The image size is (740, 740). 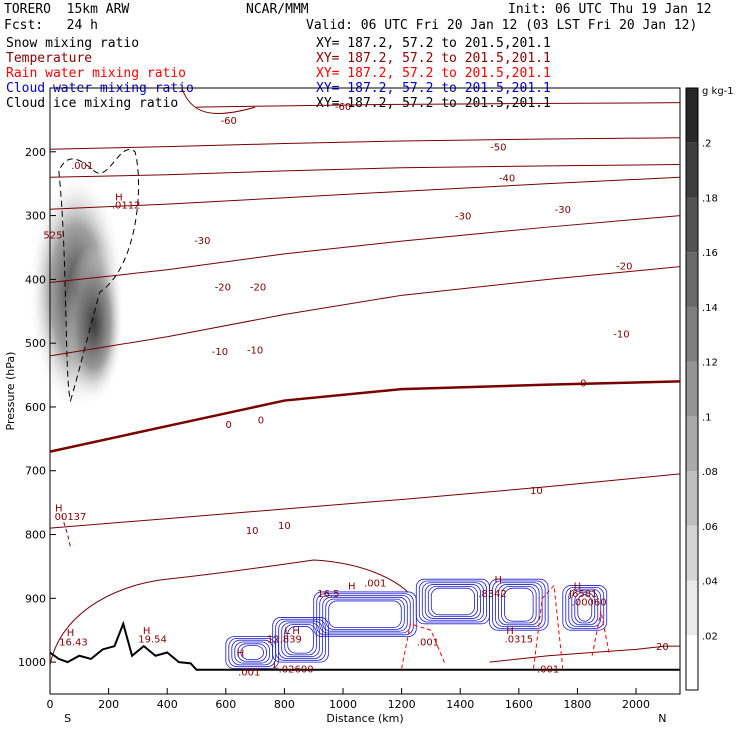 I want to click on extremum-label: 16.43, so click(x=73, y=643).